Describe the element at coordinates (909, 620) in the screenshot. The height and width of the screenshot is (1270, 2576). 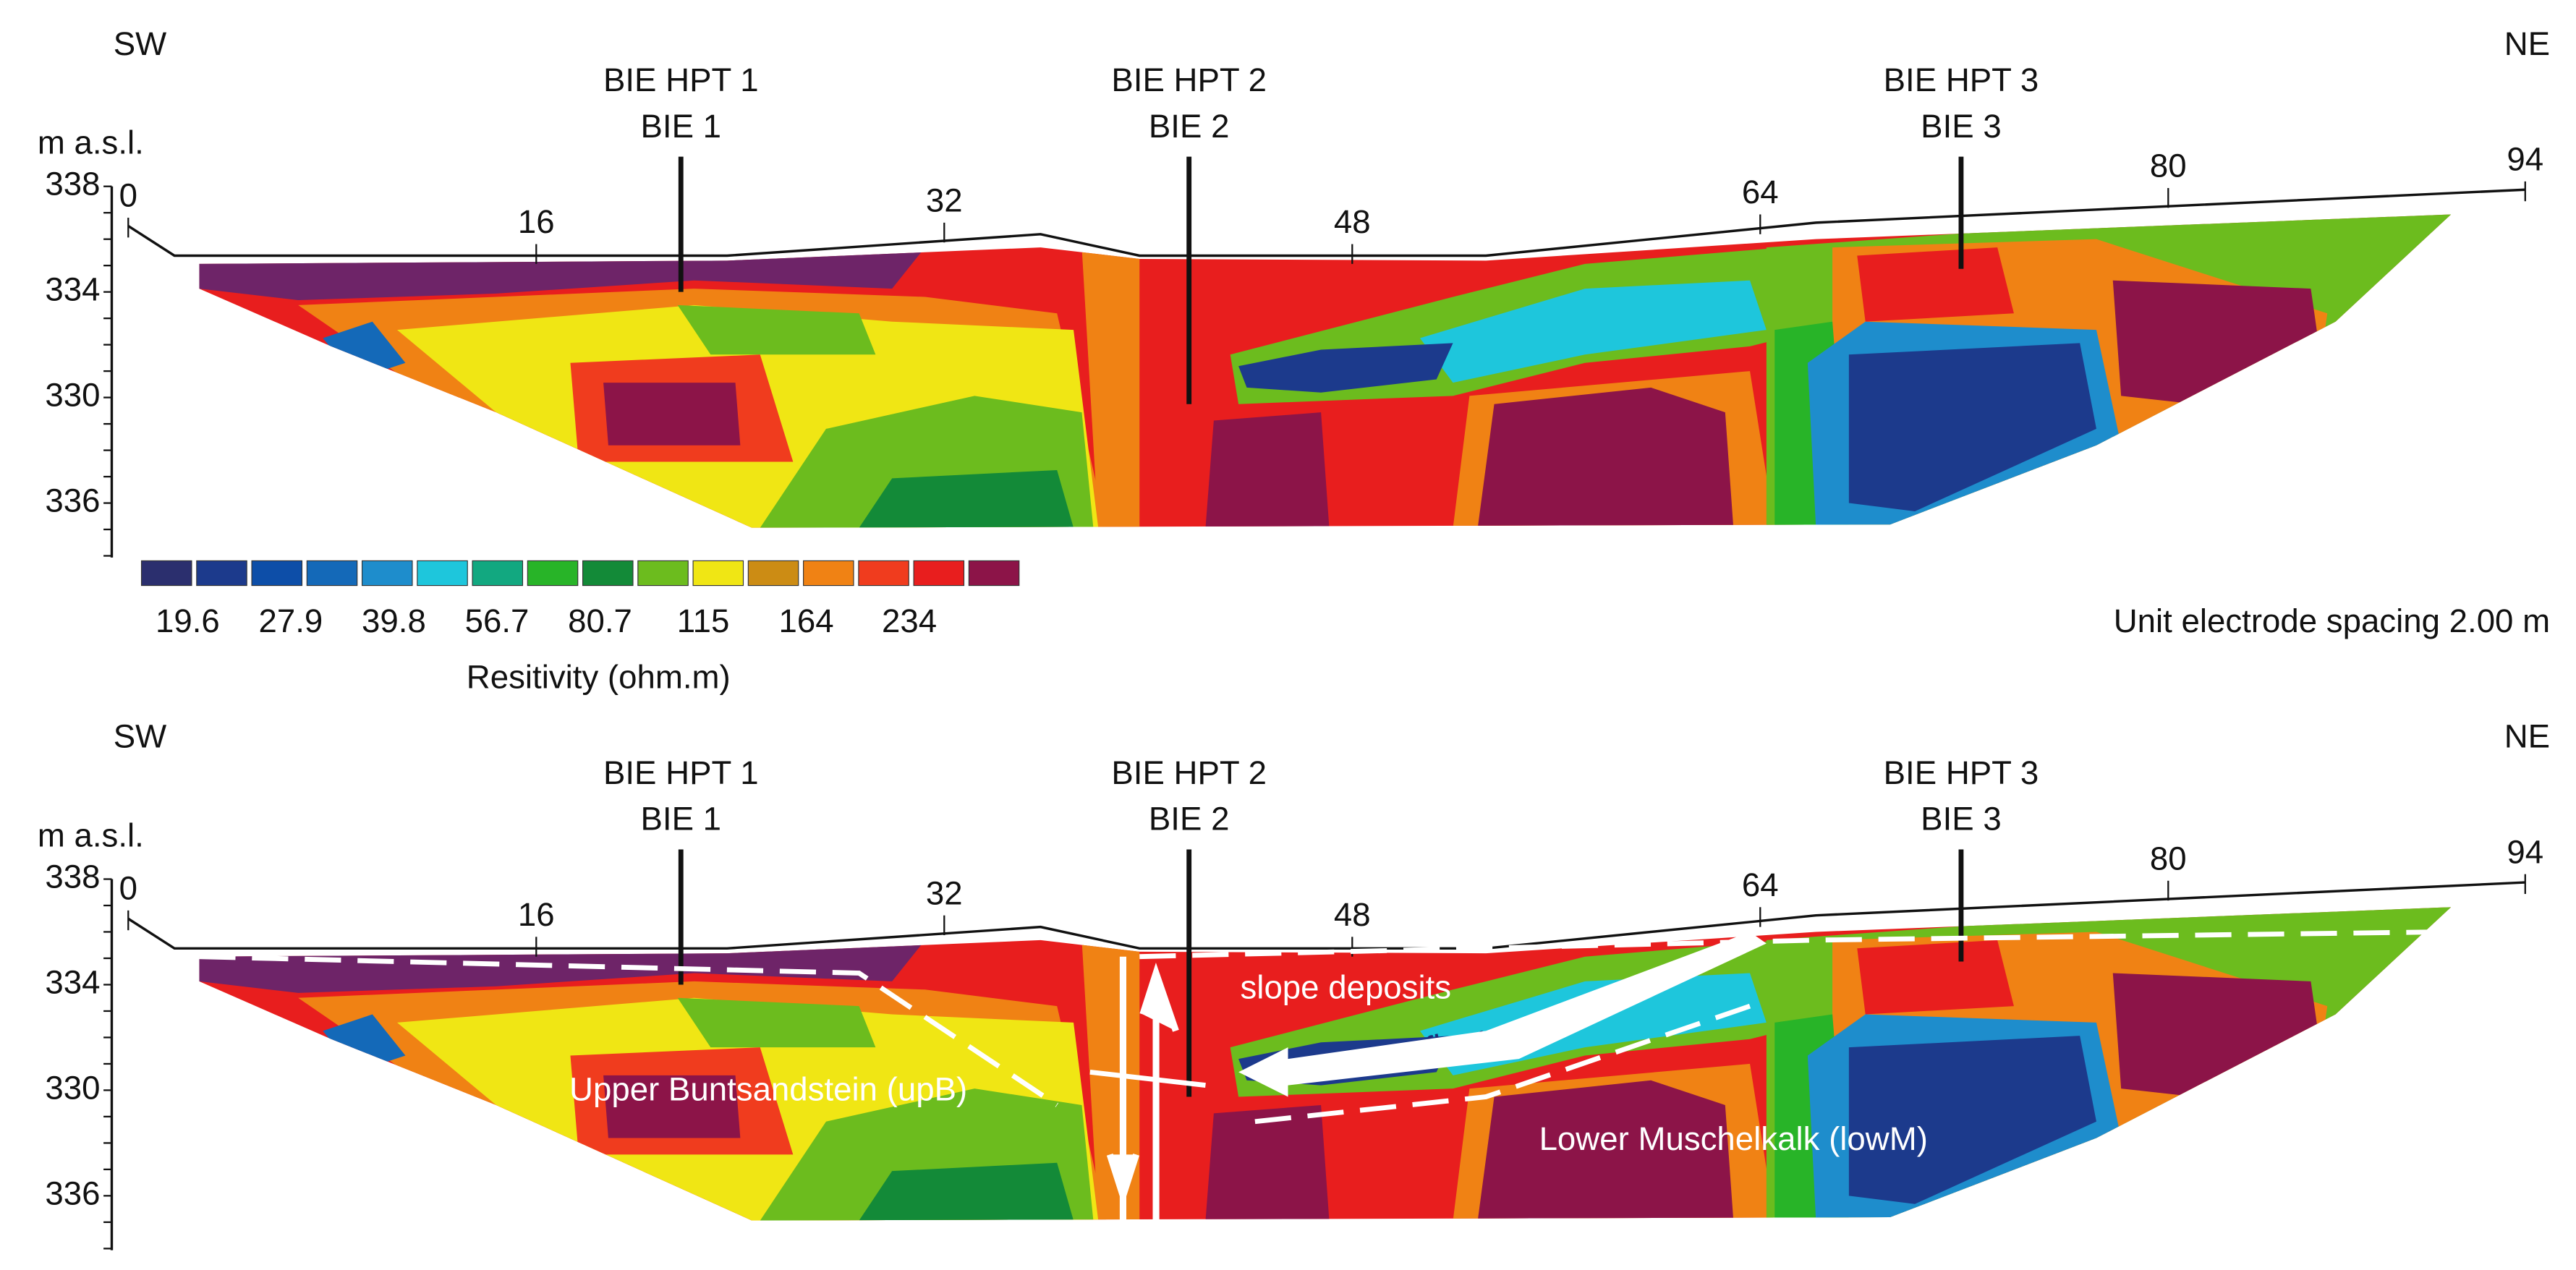
I see `legend-label: 234` at that location.